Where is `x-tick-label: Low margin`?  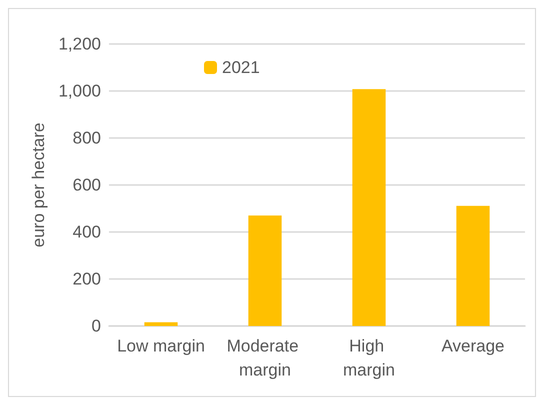
x-tick-label: Low margin is located at coordinates (161, 346).